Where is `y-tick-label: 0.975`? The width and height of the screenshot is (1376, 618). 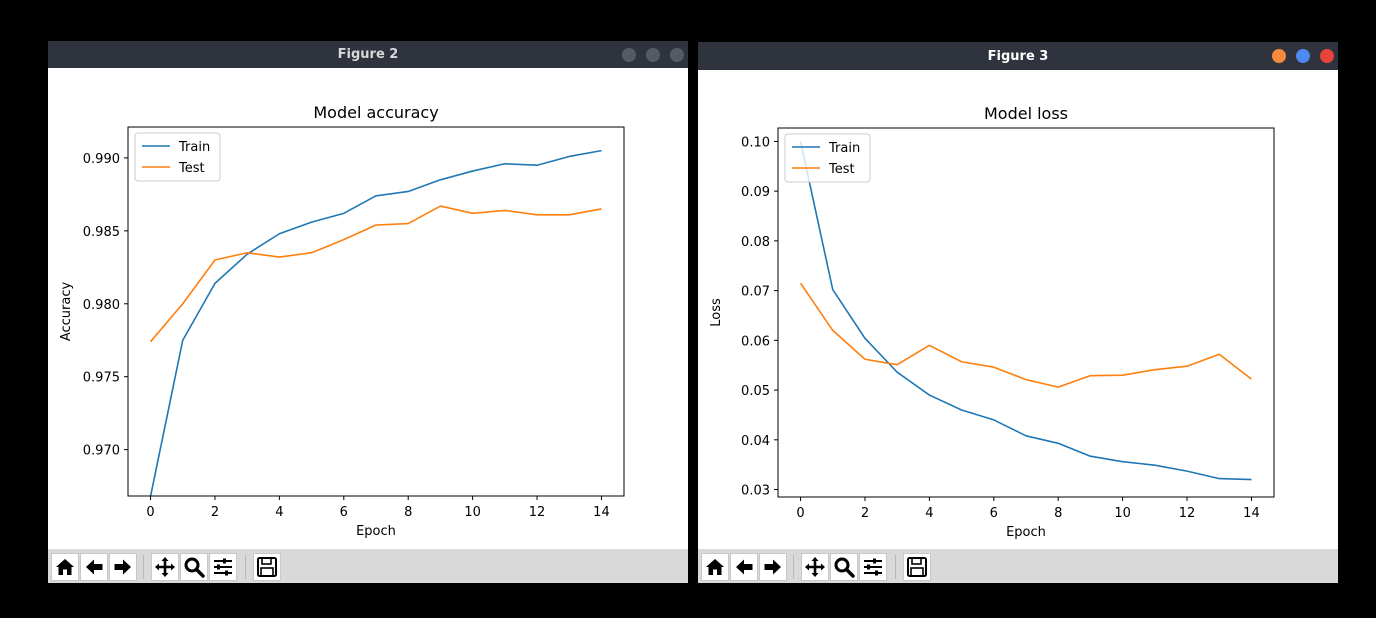
y-tick-label: 0.975 is located at coordinates (101, 378).